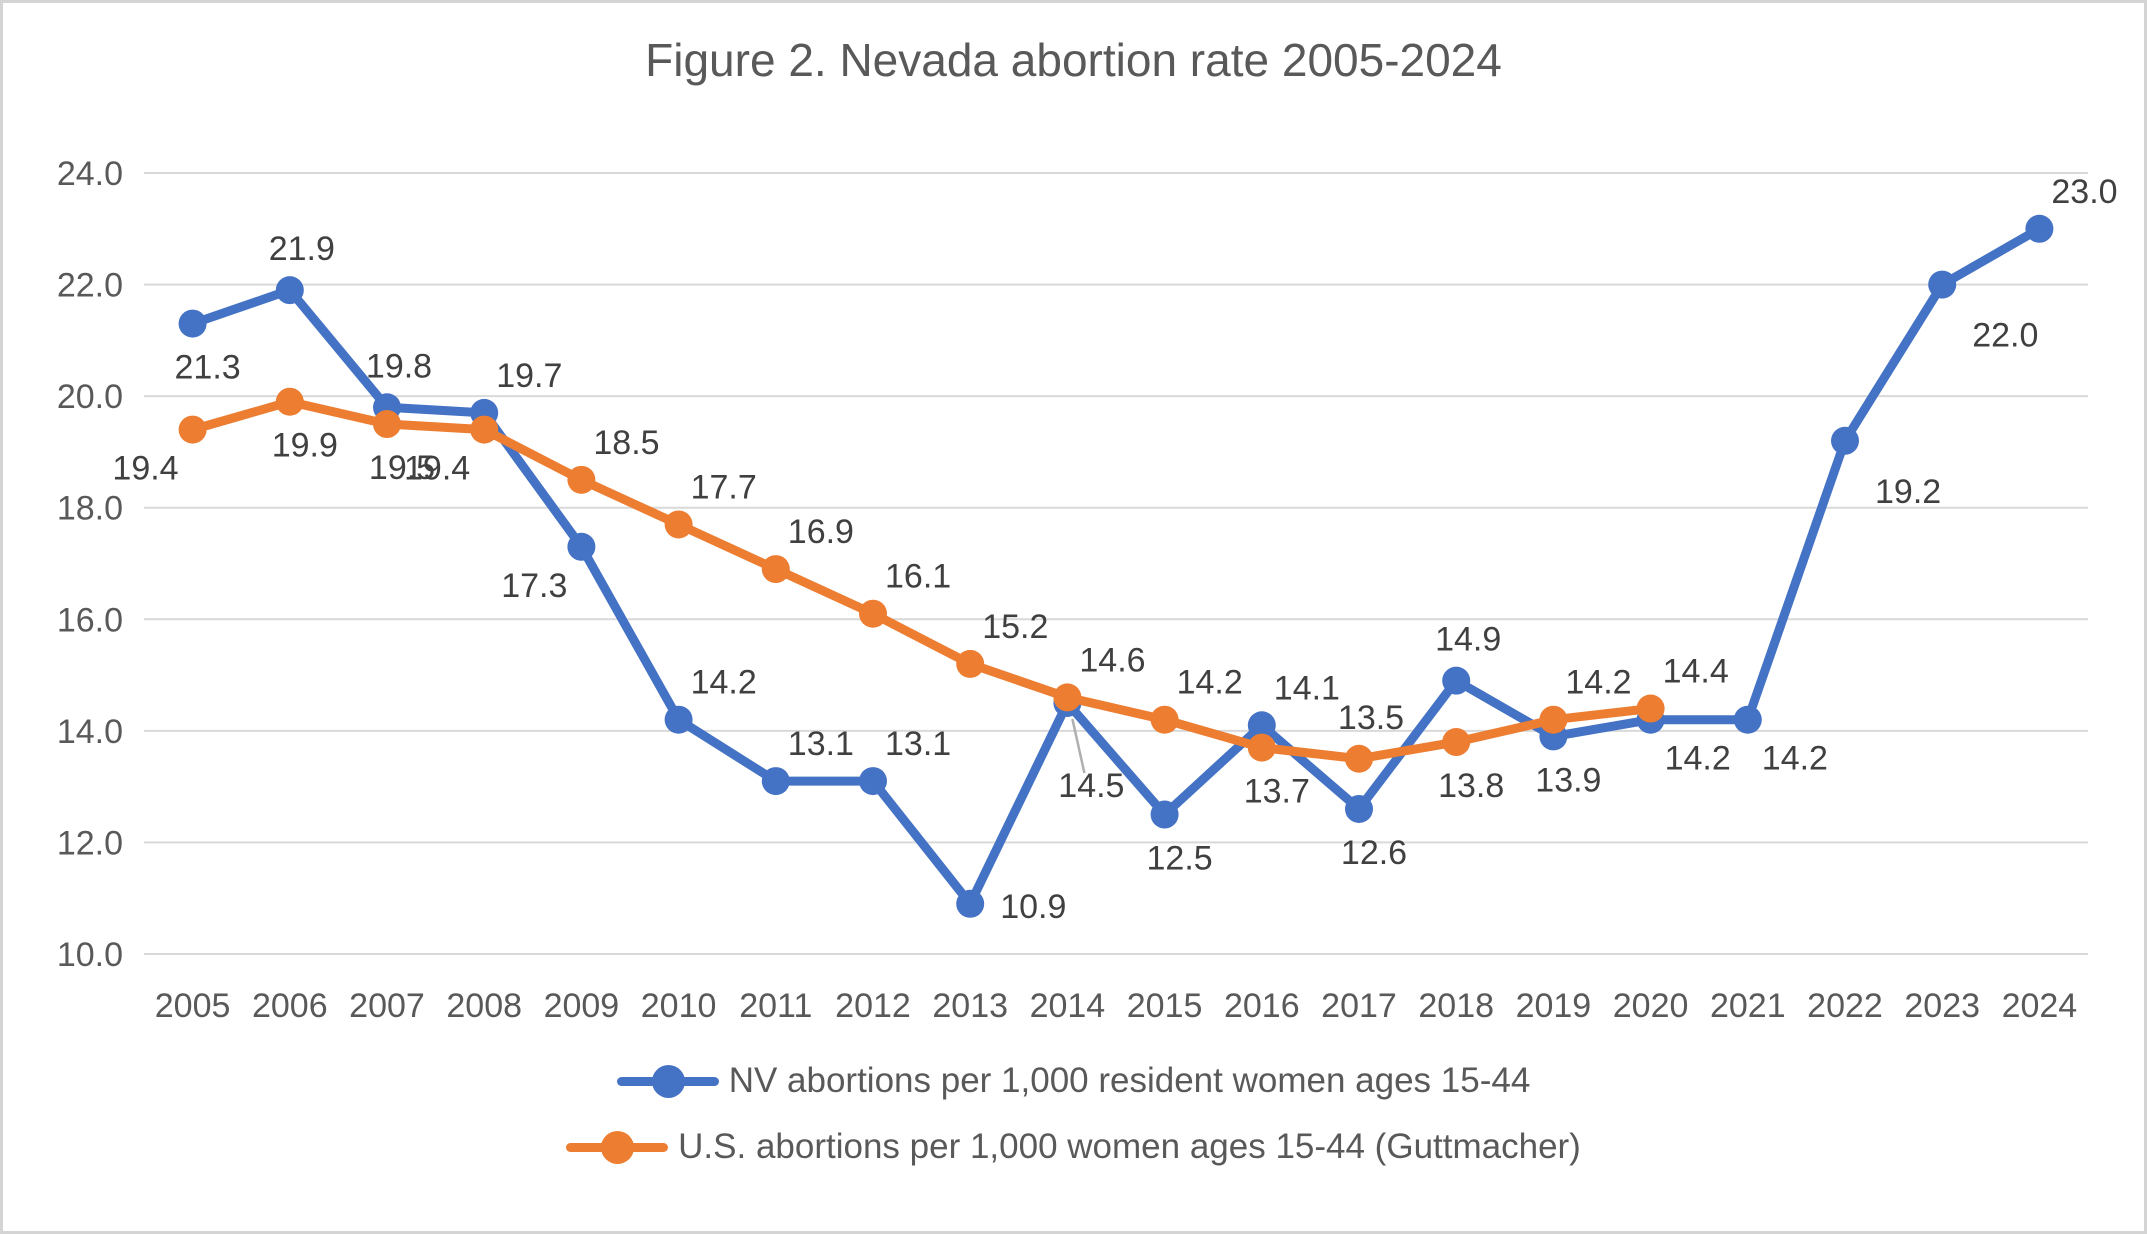 This screenshot has height=1234, width=2147. Describe the element at coordinates (2005, 336) in the screenshot. I see `nv-data-point-label: 22.0` at that location.